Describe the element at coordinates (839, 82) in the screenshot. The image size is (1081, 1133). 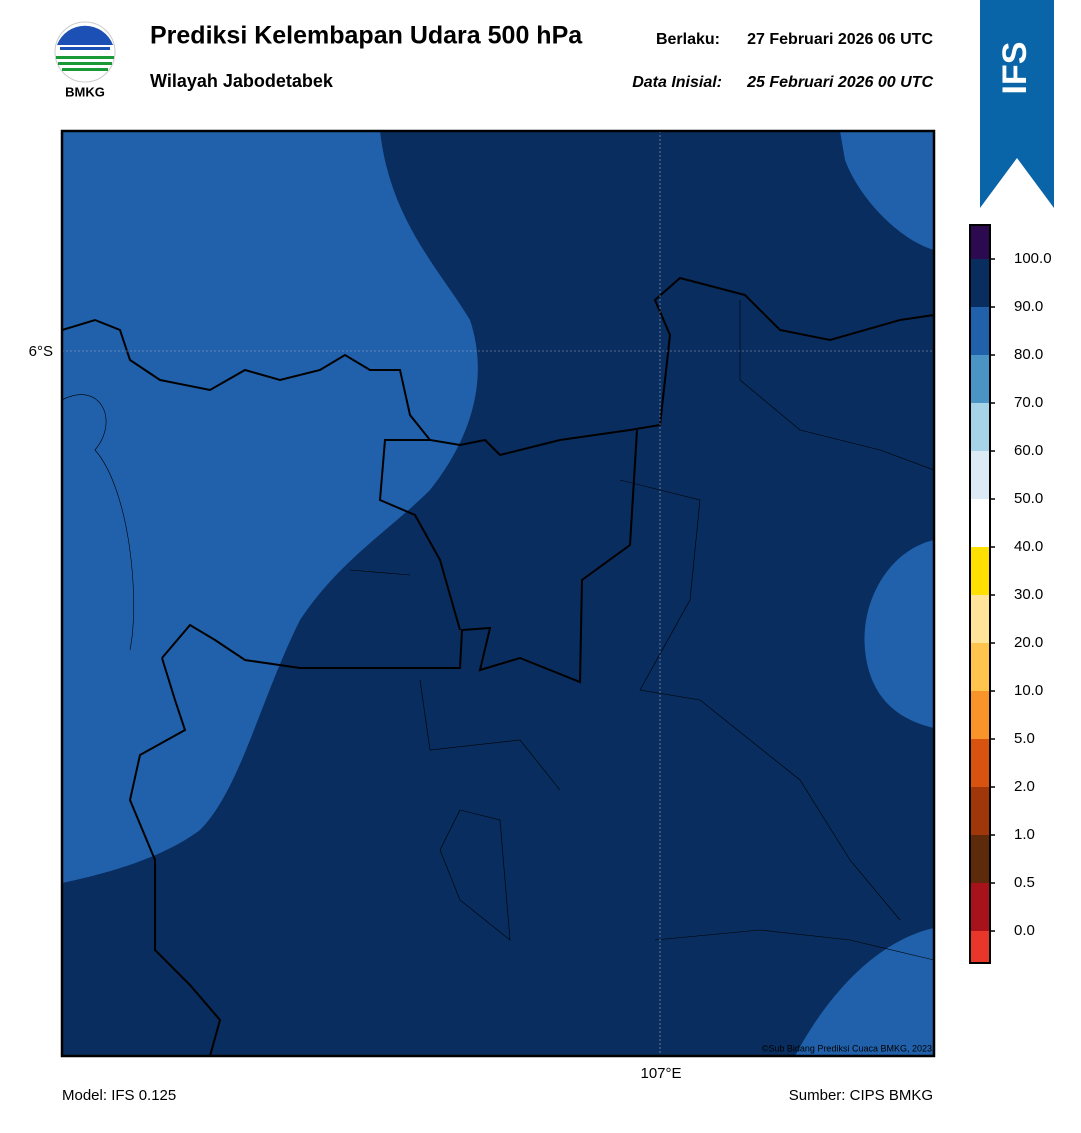
I see `init-date: 25 Februari 2026 00 UTC` at that location.